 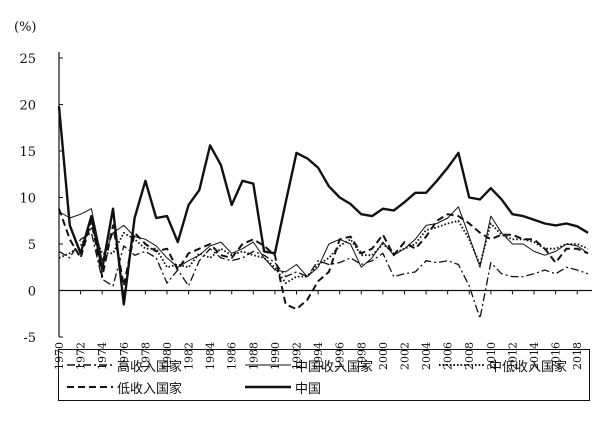 I want to click on y-tick-label: 15, so click(x=27, y=152).